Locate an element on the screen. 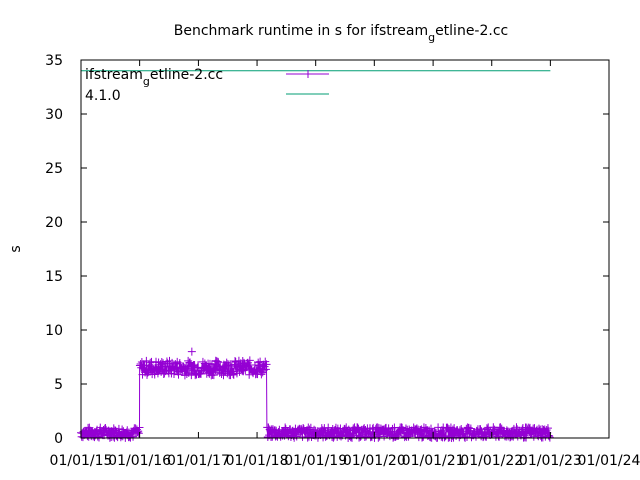  x-tick-label: 01/01/22 is located at coordinates (491, 461).